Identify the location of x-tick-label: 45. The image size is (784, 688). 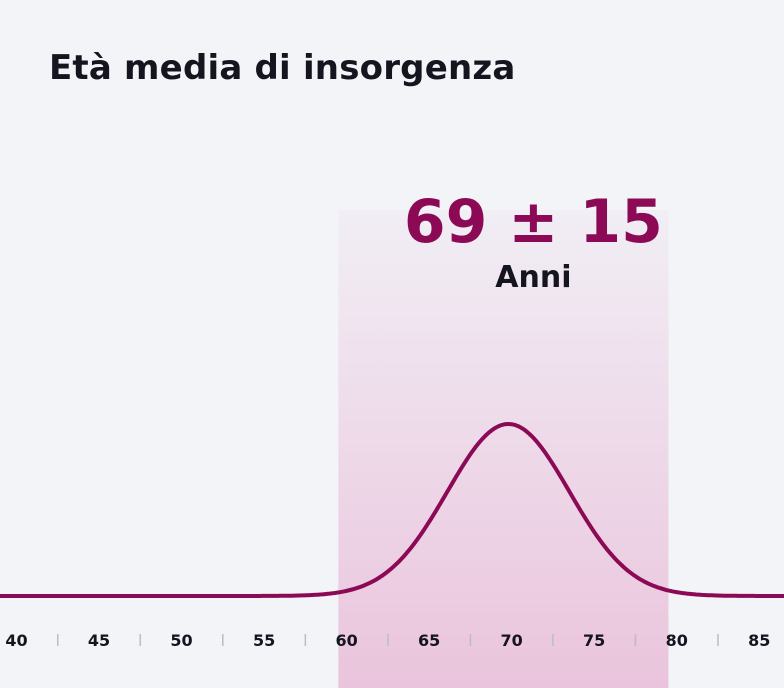
(99, 640).